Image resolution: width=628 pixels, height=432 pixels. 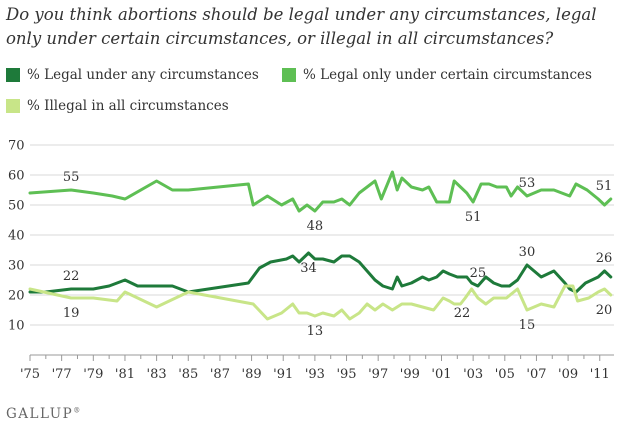 What do you see at coordinates (13, 75) in the screenshot?
I see `legend-swatch-legal-any` at bounding box center [13, 75].